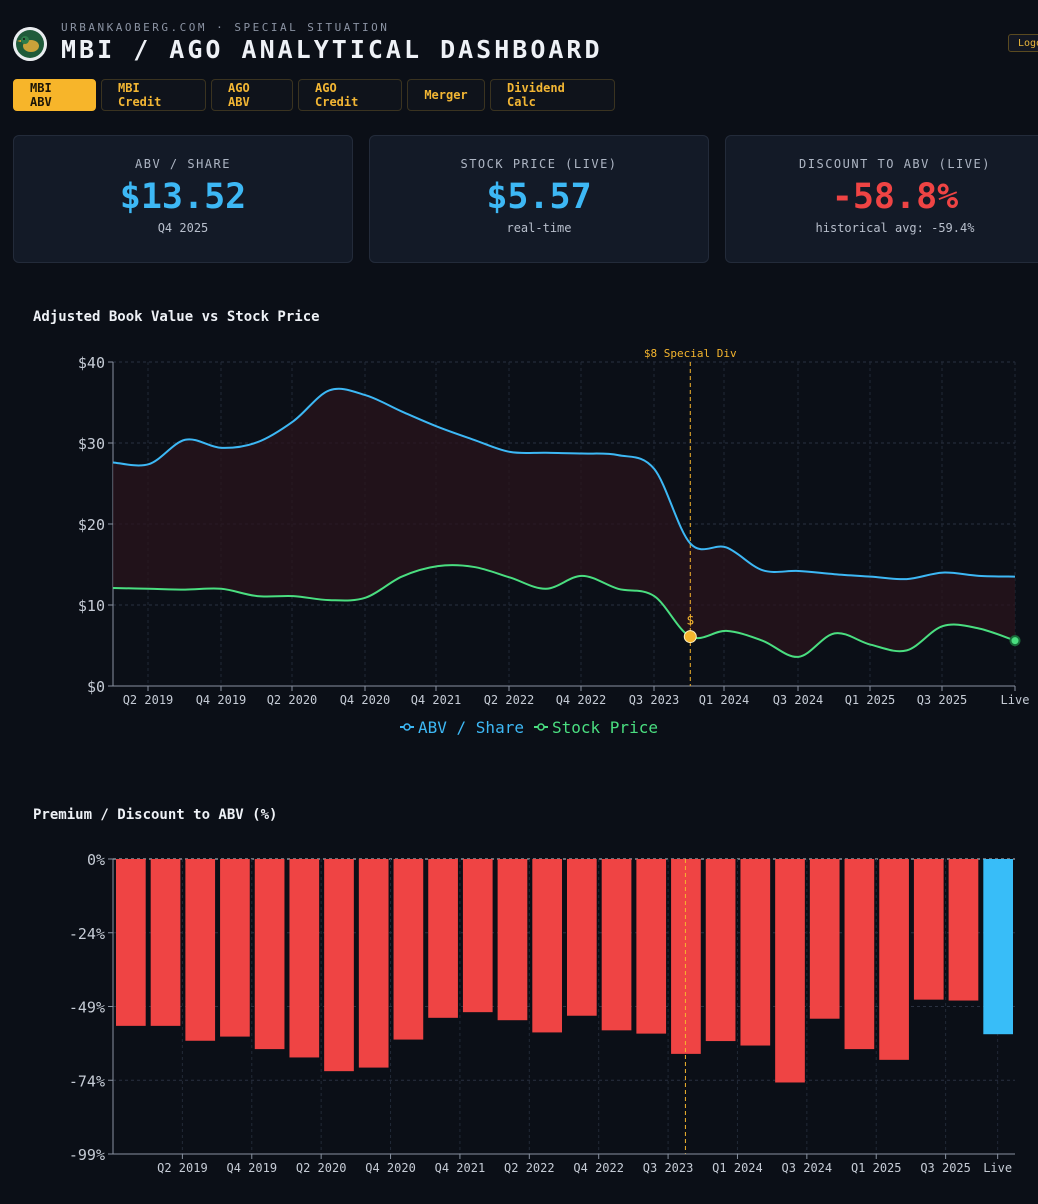 The image size is (1038, 1204). I want to click on tab-merger: Merger, so click(446, 95).